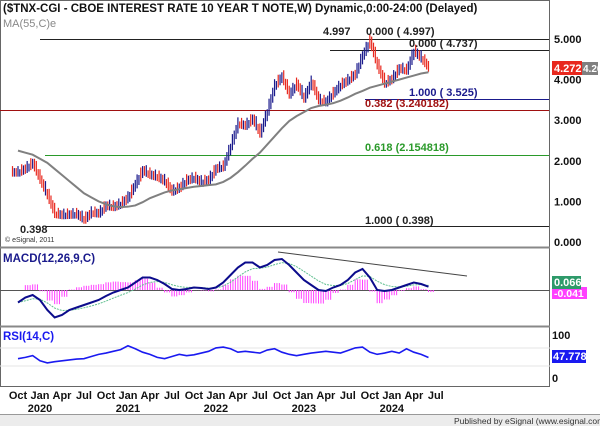 The height and width of the screenshot is (426, 600). Describe the element at coordinates (561, 336) in the screenshot. I see `rsi-tick-100: 100` at that location.